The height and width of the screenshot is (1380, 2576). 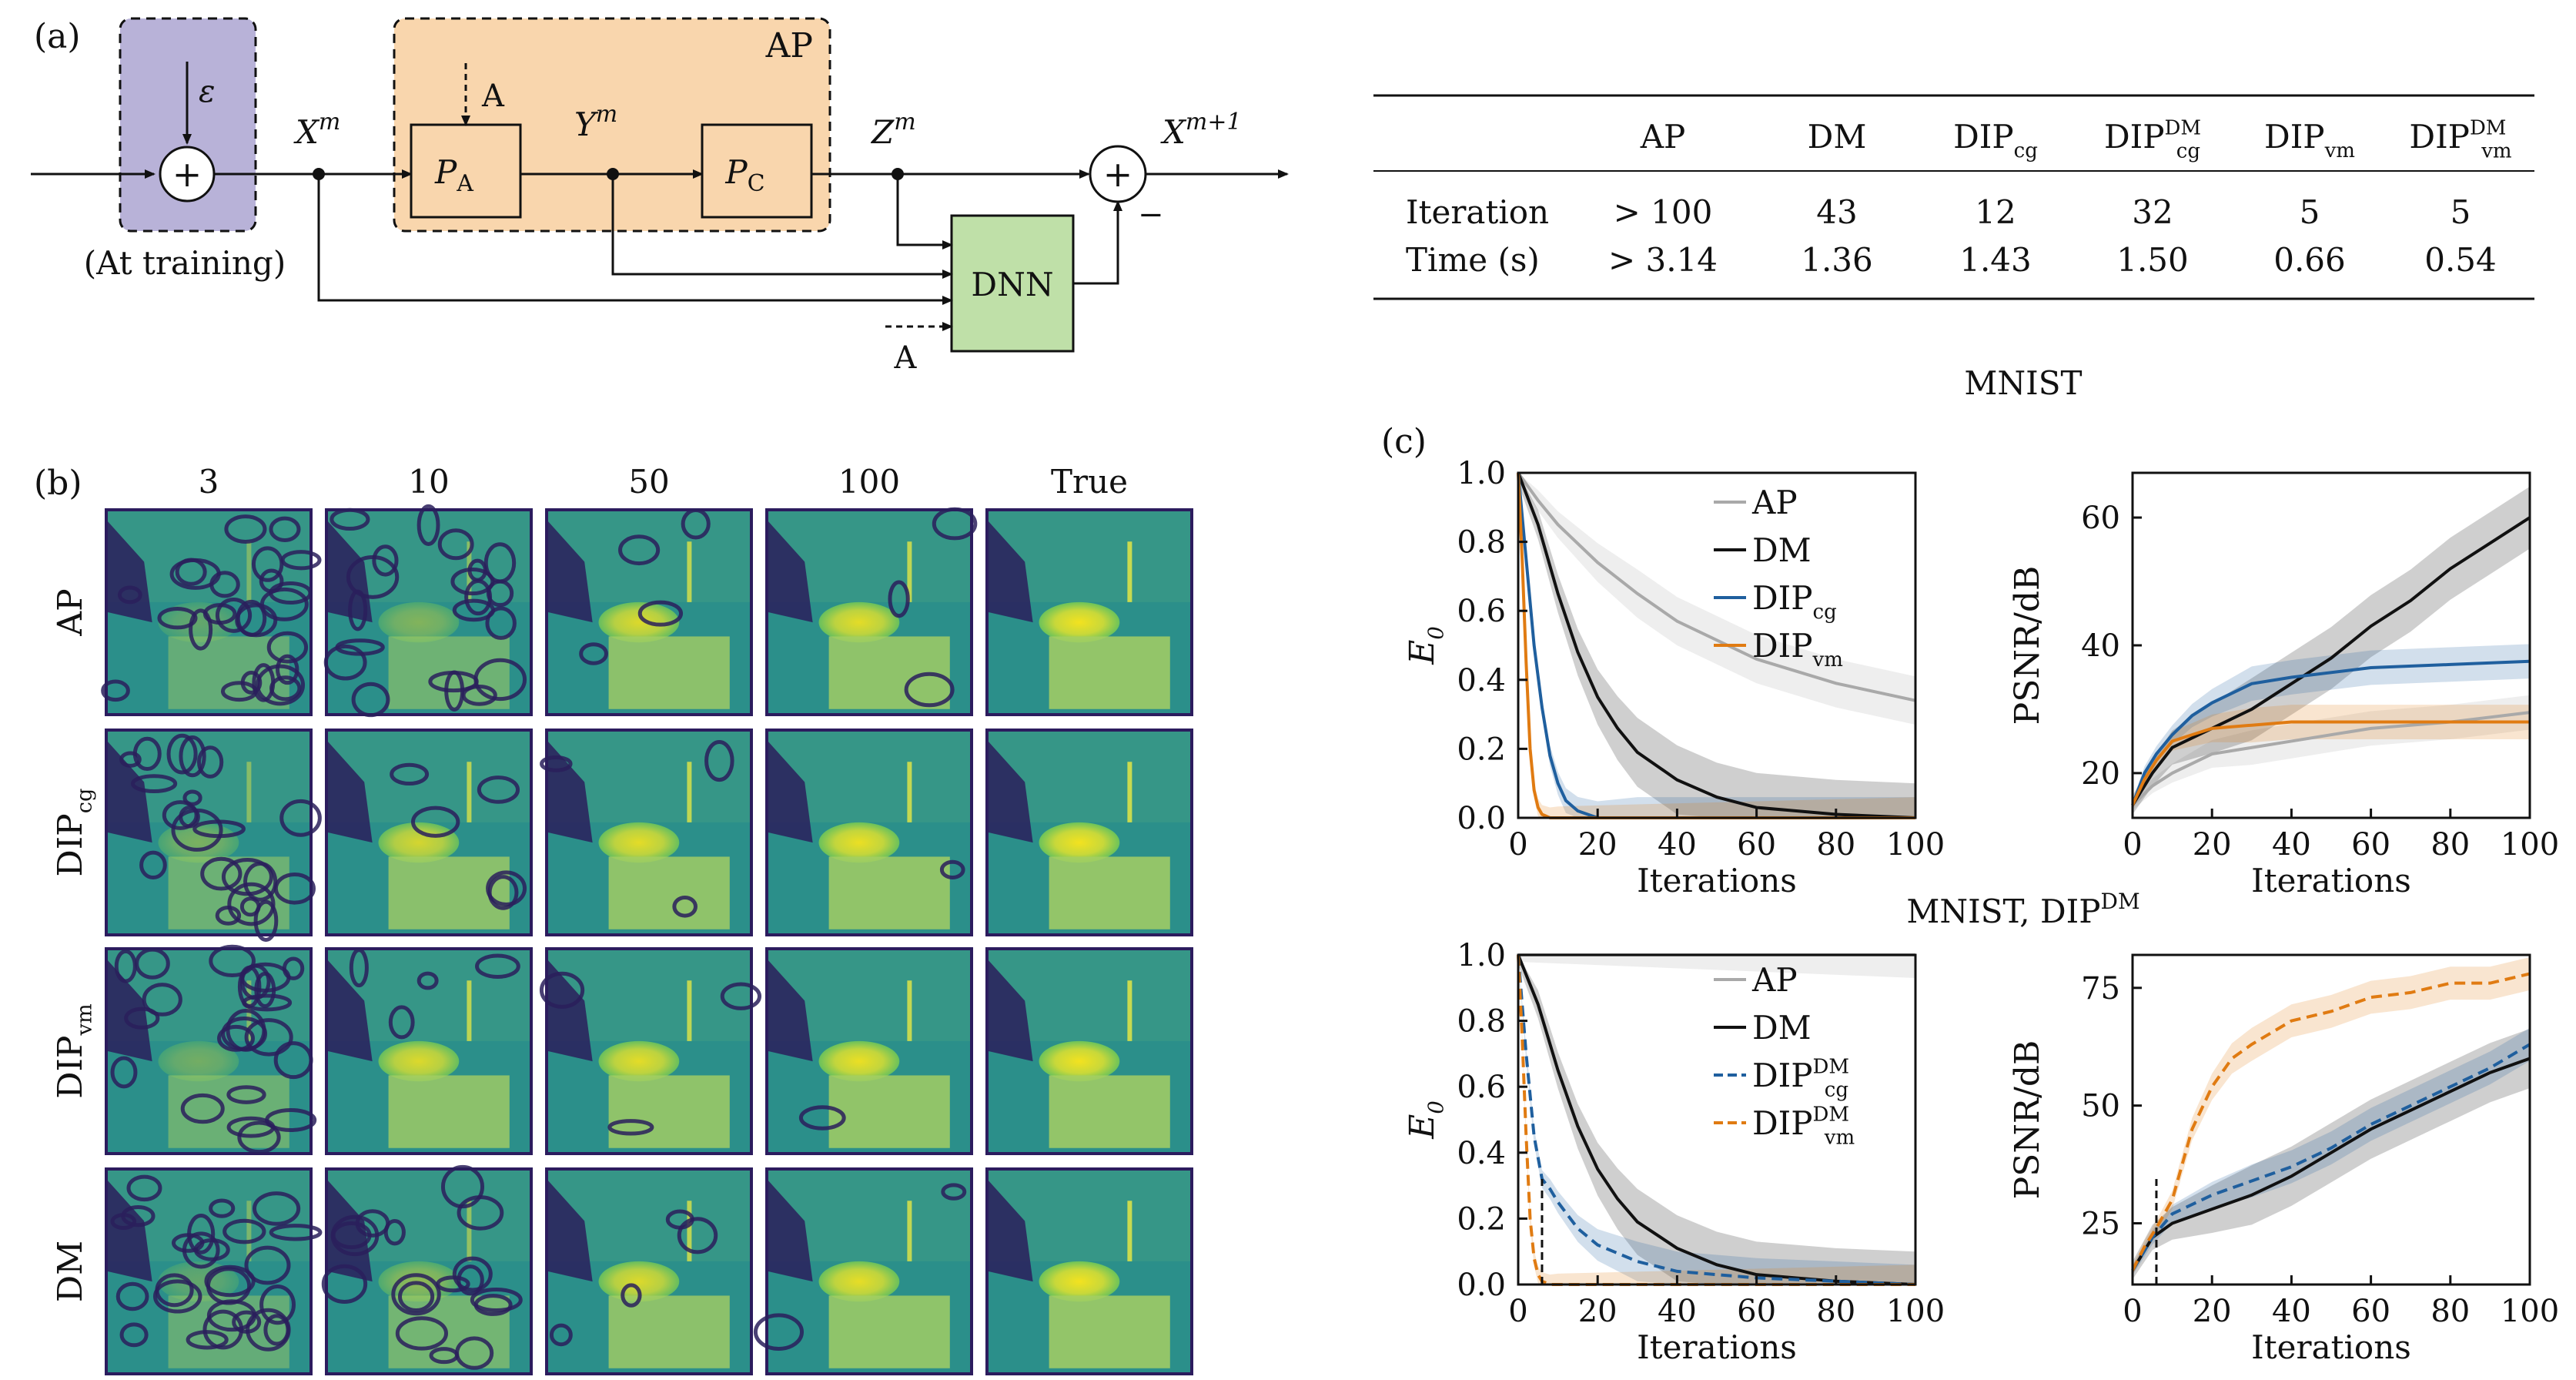 I want to click on table-cell: > 100, so click(x=1663, y=212).